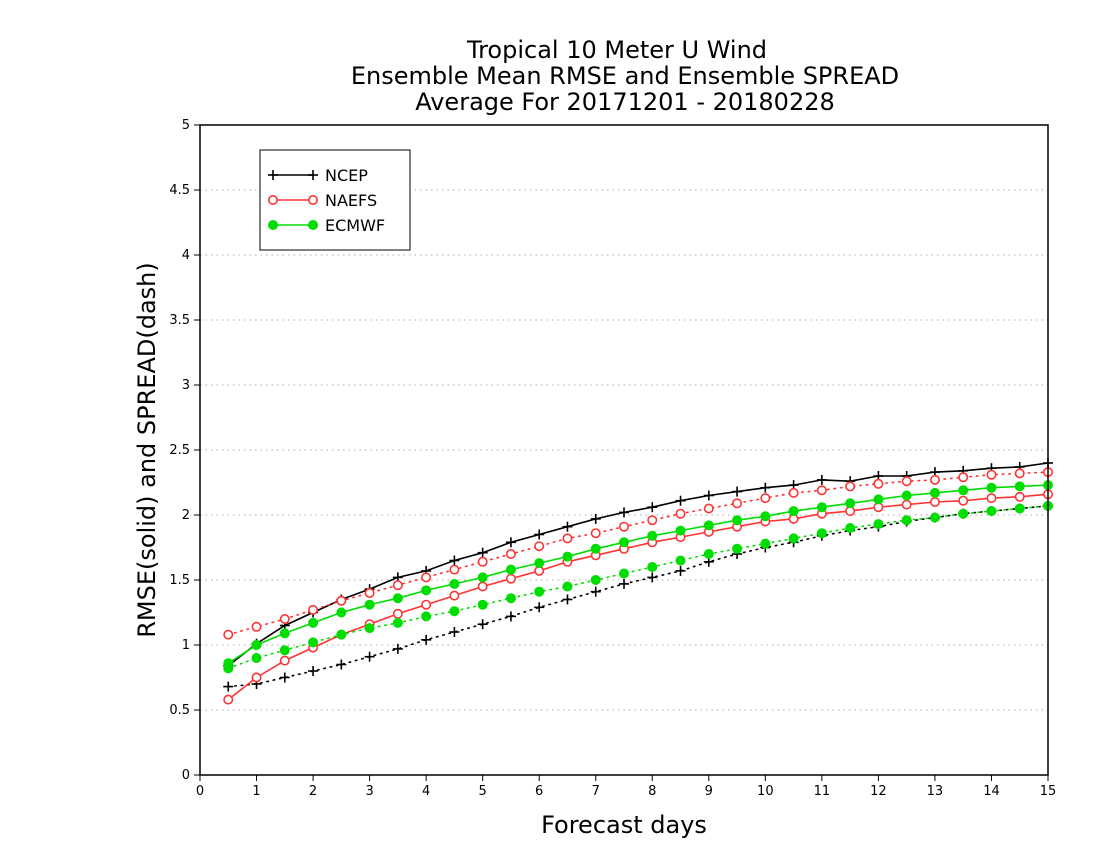 This screenshot has height=850, width=1100. What do you see at coordinates (186, 775) in the screenshot?
I see `y-tick-label: 0` at bounding box center [186, 775].